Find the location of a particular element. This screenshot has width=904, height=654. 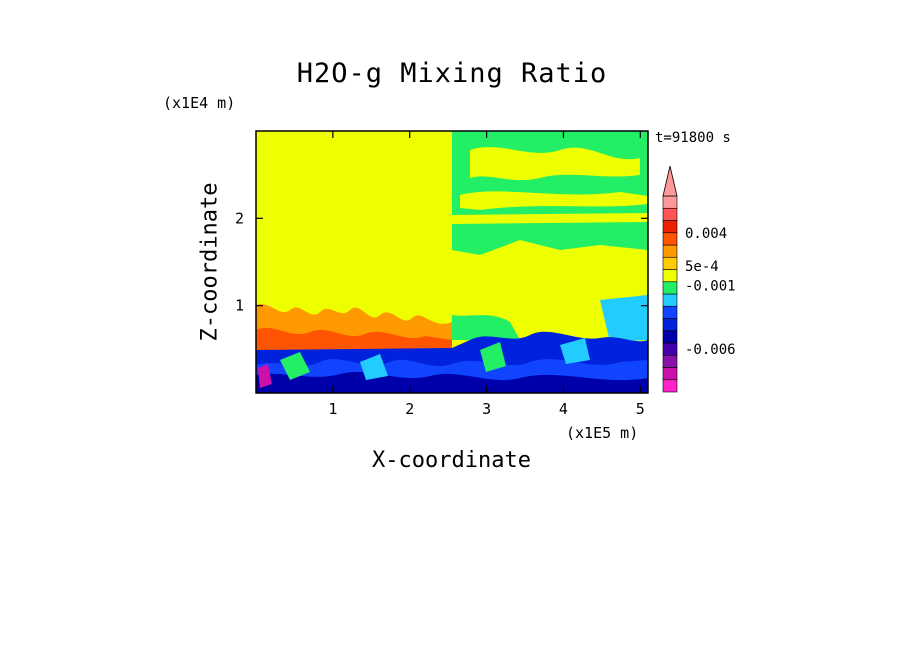

x-tick-label: 3 is located at coordinates (486, 409).